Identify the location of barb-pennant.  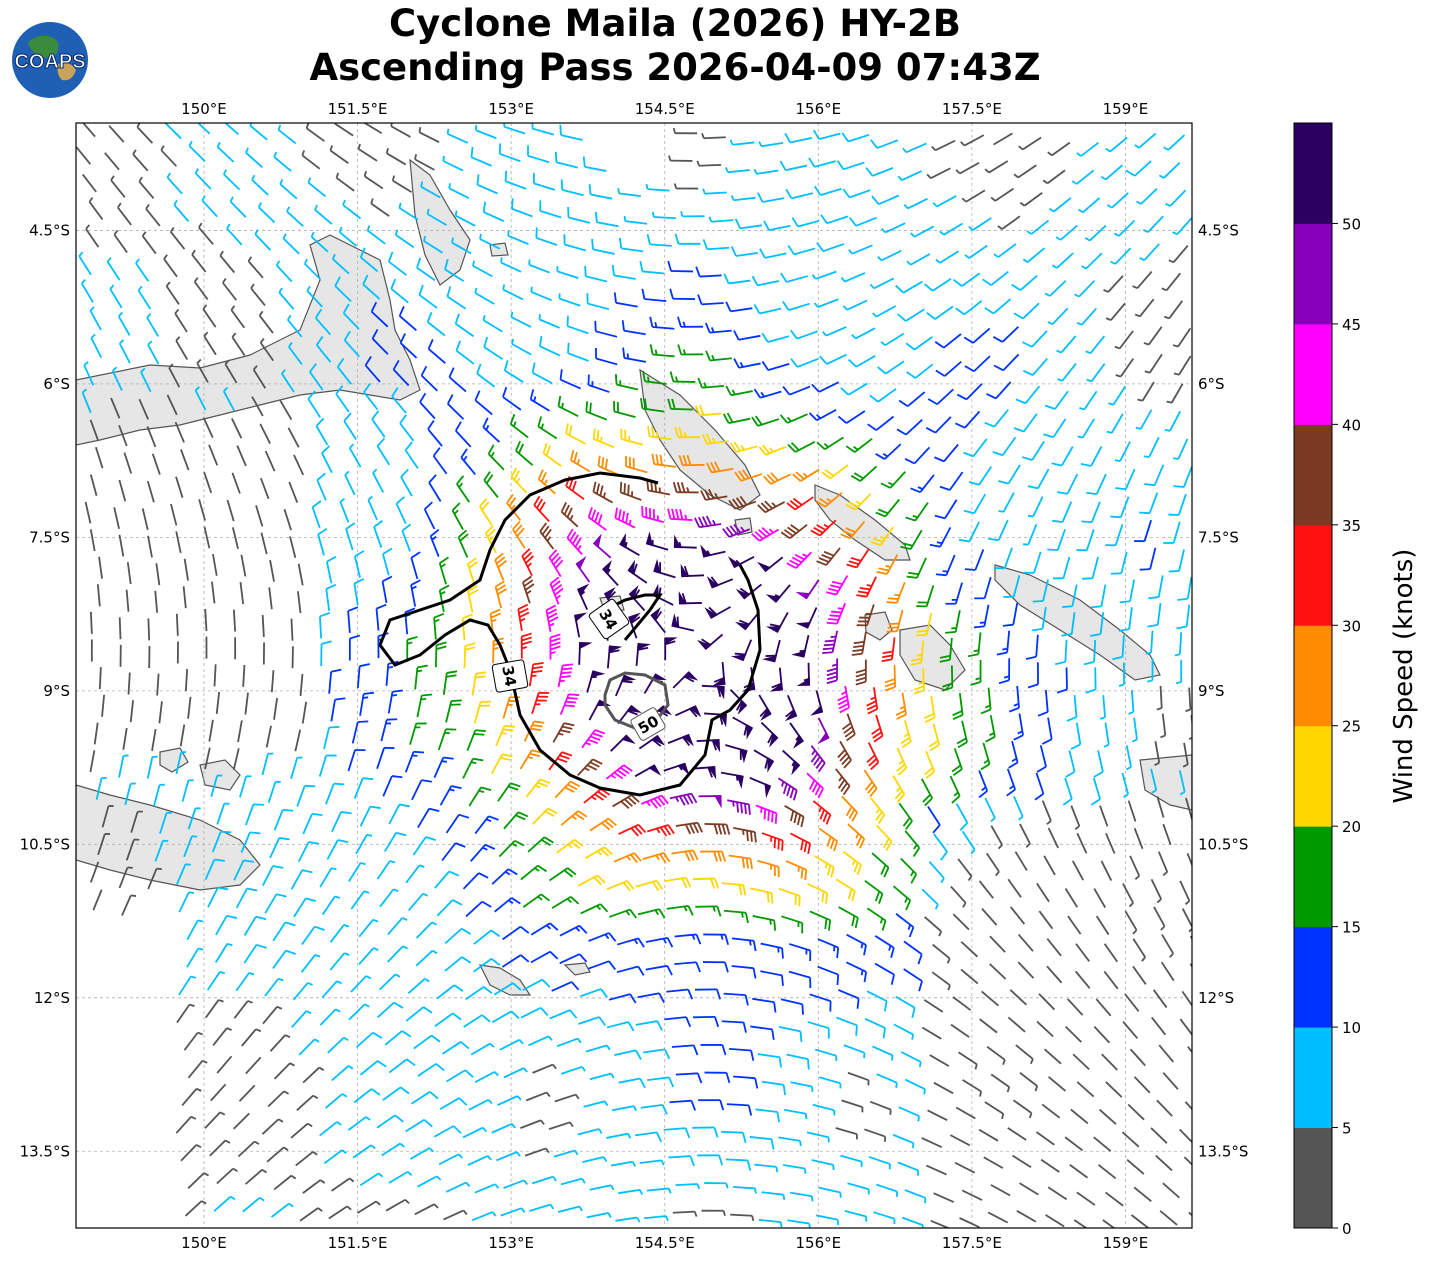
(634, 618).